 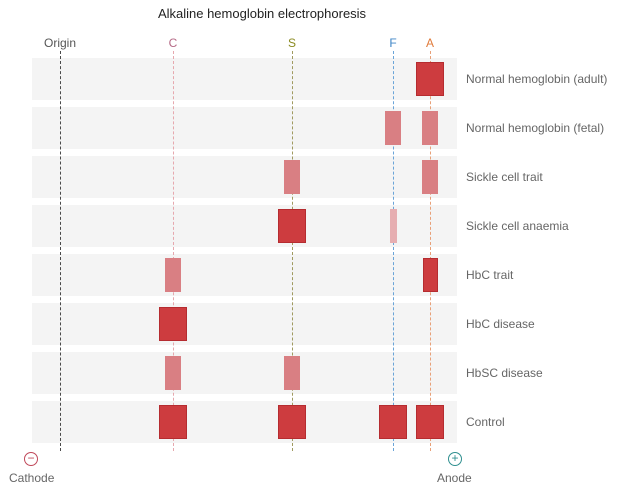 What do you see at coordinates (430, 251) in the screenshot?
I see `migration-line-a` at bounding box center [430, 251].